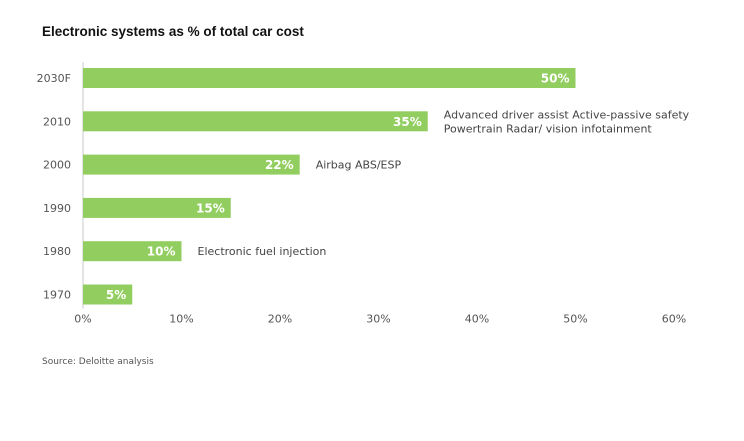  What do you see at coordinates (98, 362) in the screenshot?
I see `source-note: Source: Deloitte analysis` at bounding box center [98, 362].